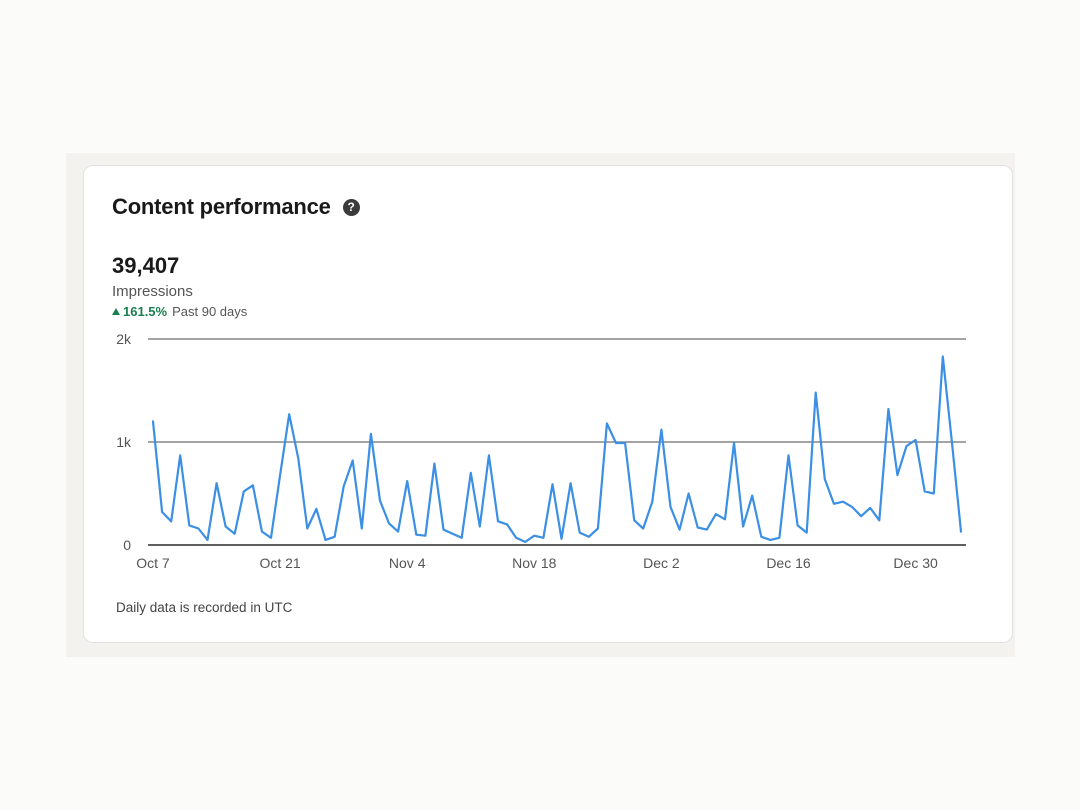 Image resolution: width=1080 pixels, height=810 pixels. Describe the element at coordinates (534, 563) in the screenshot. I see `x-tick-label: Nov 18` at that location.